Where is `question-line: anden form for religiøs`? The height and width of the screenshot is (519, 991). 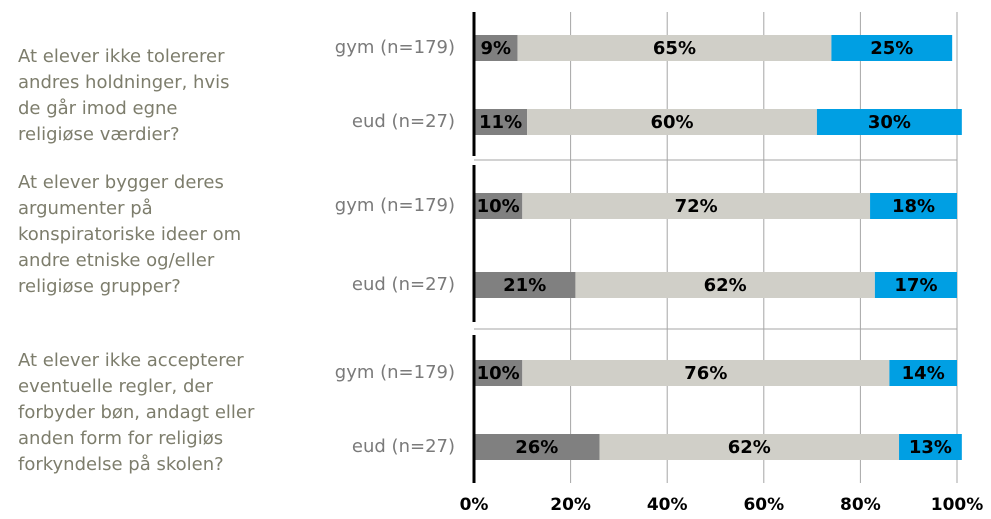
question-line: anden form for religiøs is located at coordinates (121, 438).